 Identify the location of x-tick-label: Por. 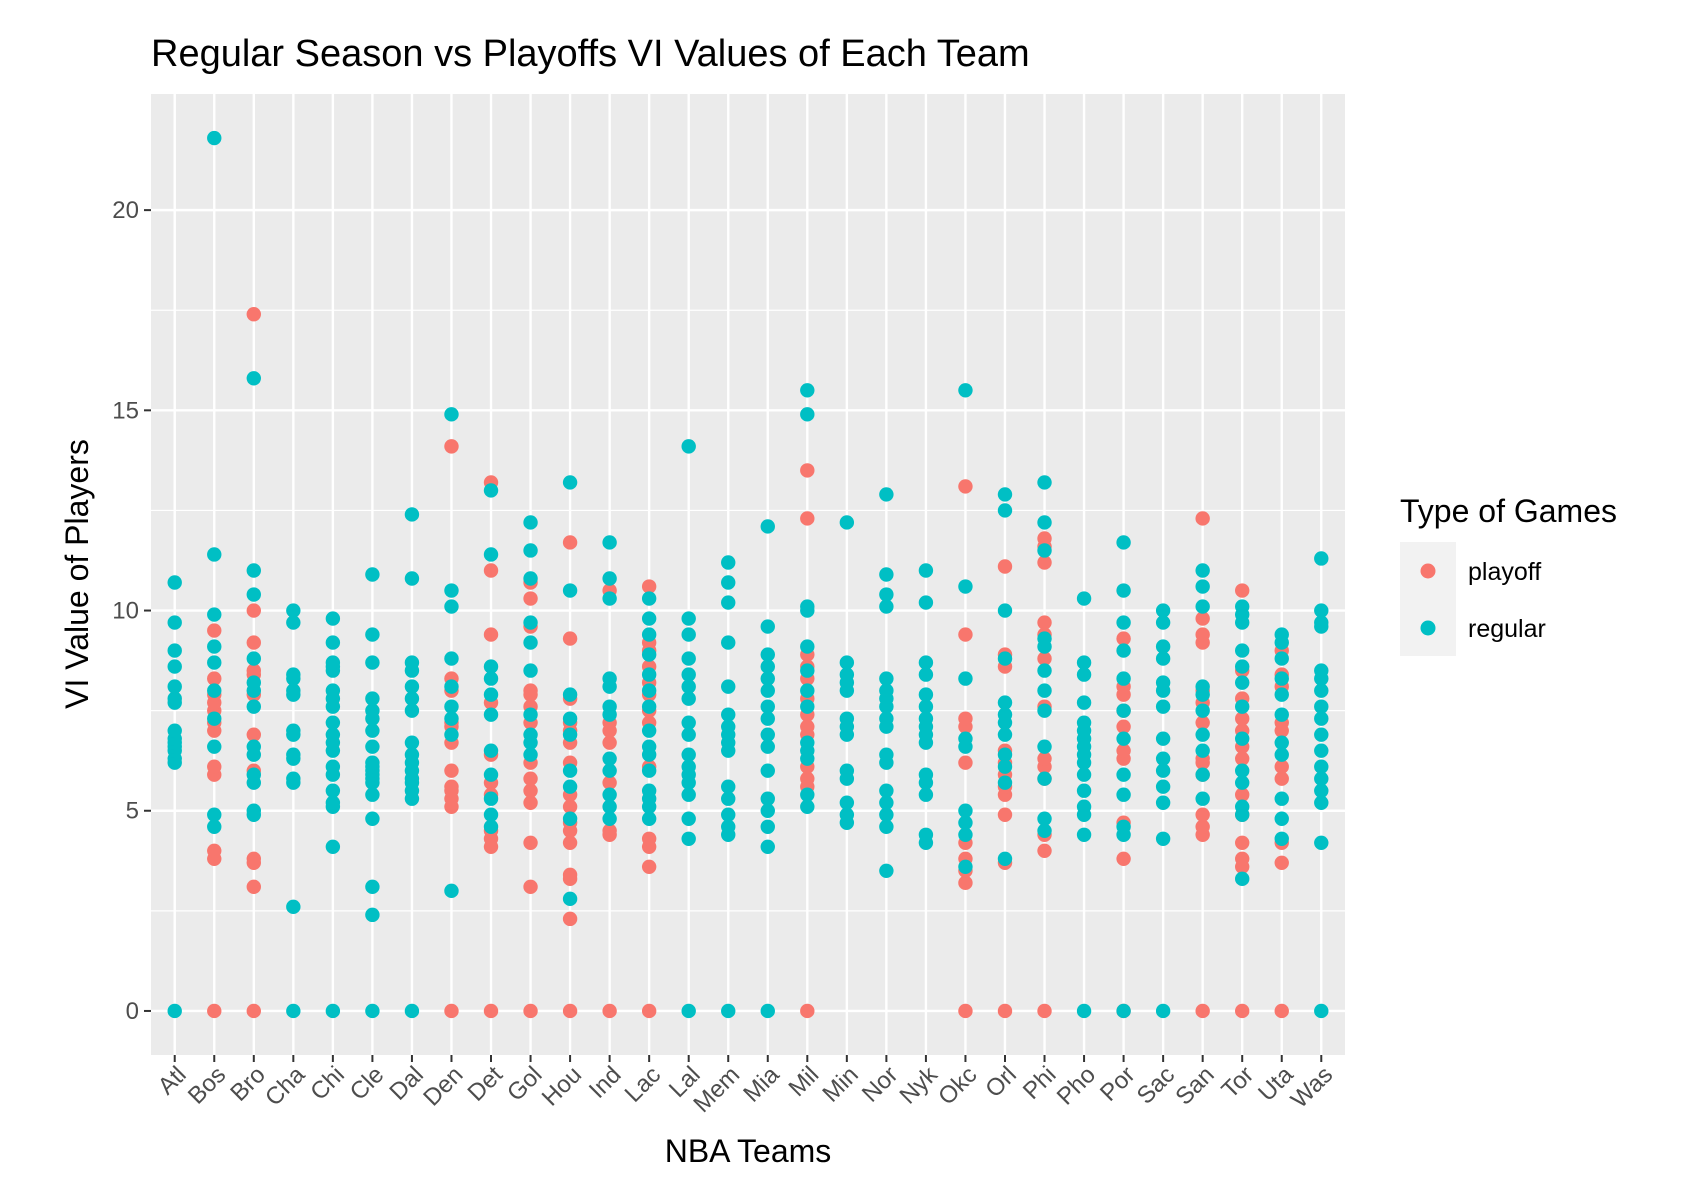
(1118, 1084).